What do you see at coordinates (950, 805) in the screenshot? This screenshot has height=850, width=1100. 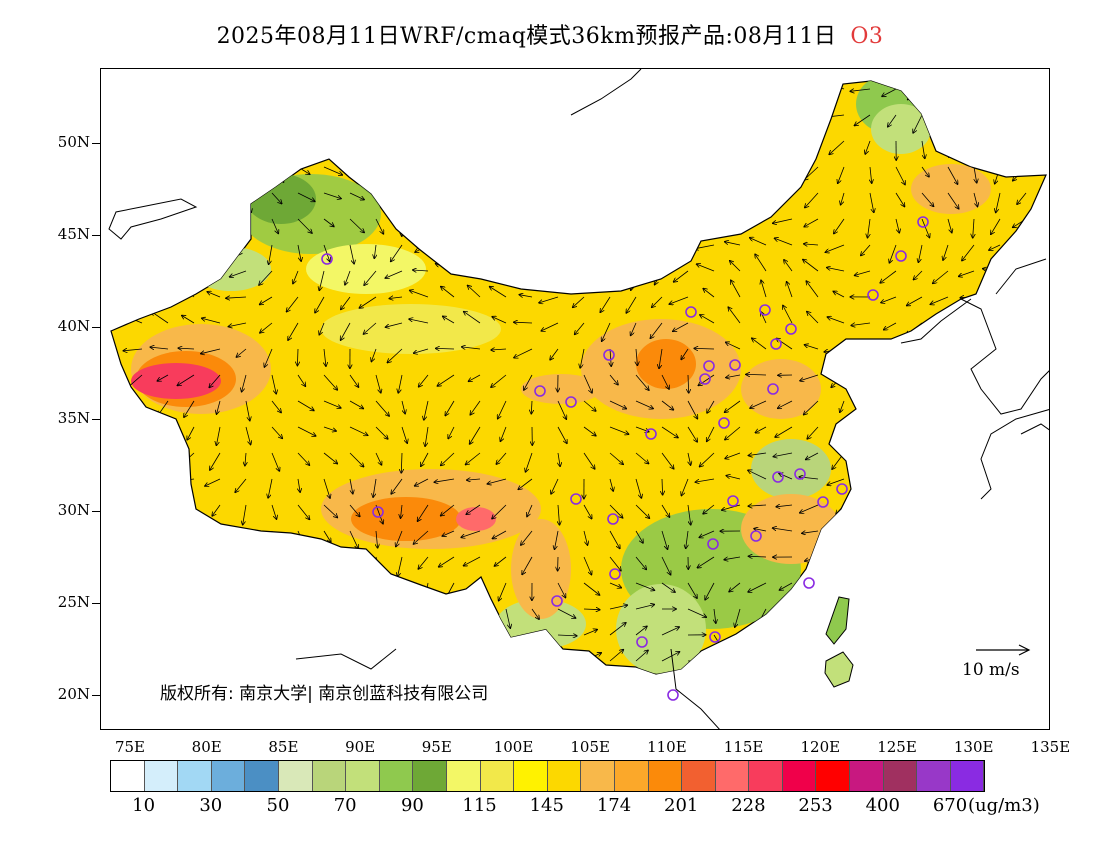 I see `legend-label: 670` at bounding box center [950, 805].